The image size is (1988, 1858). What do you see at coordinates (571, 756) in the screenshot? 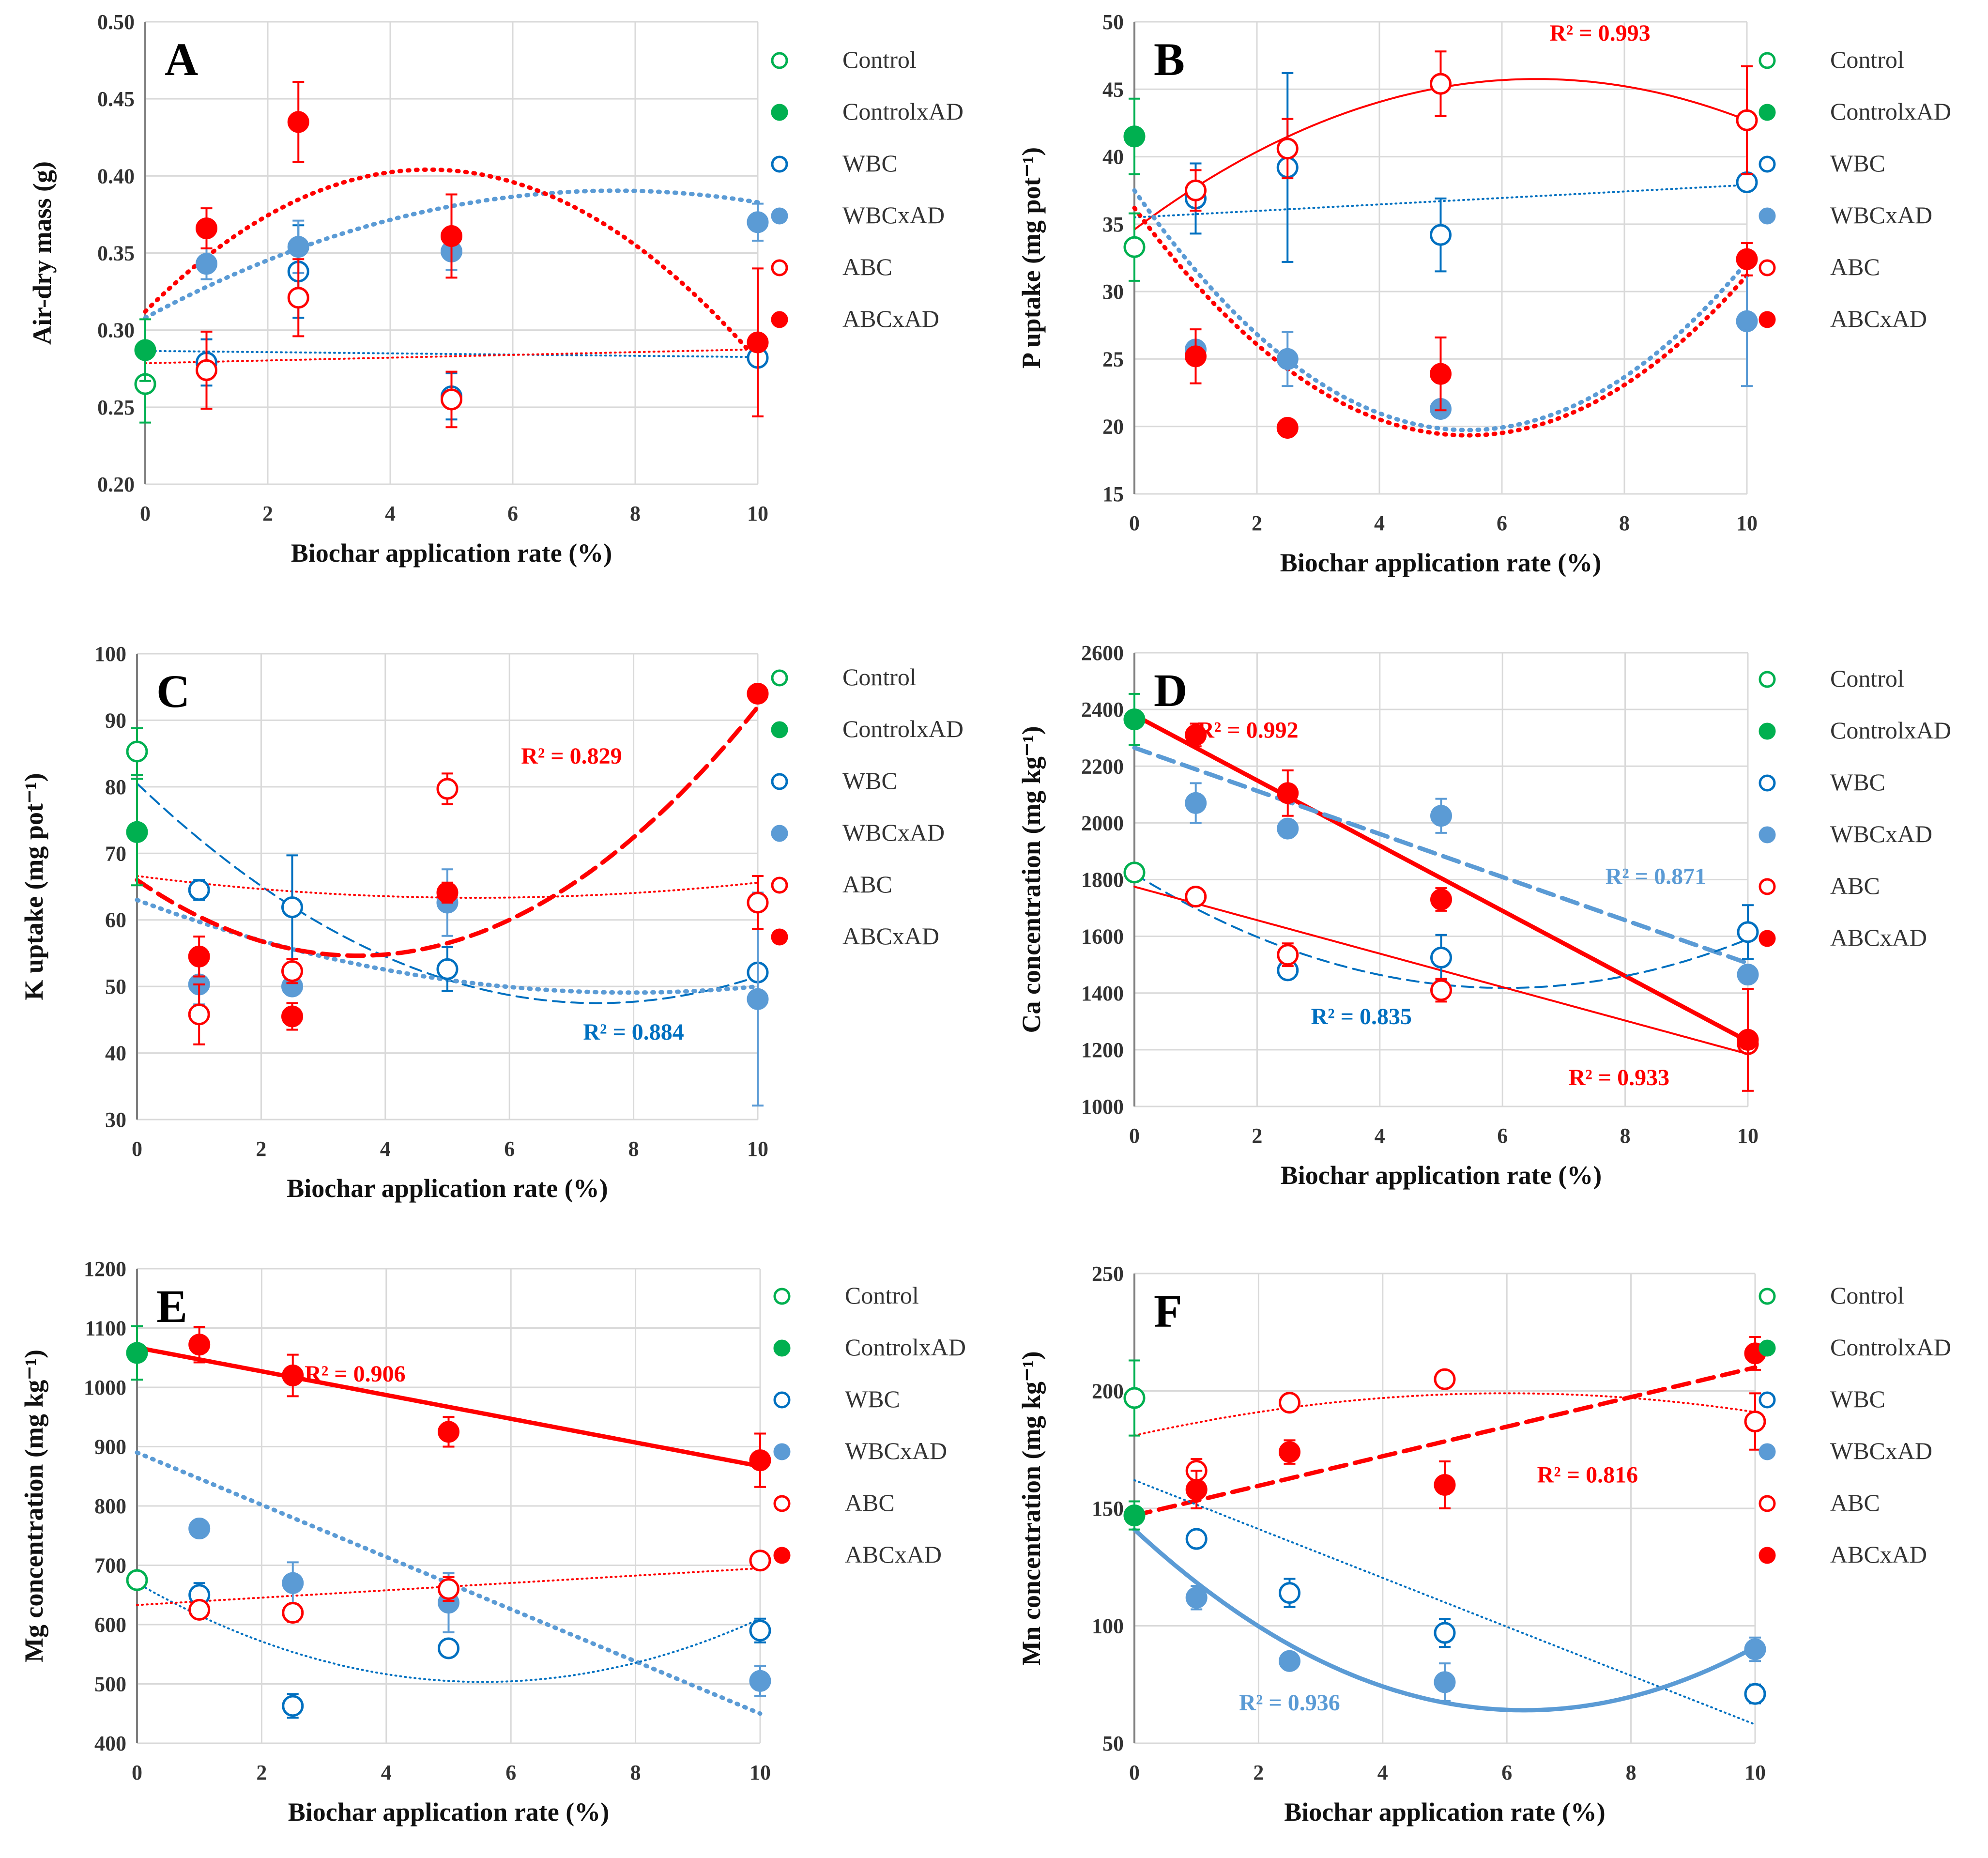
I see `r-squared-label: R² = 0.829` at bounding box center [571, 756].